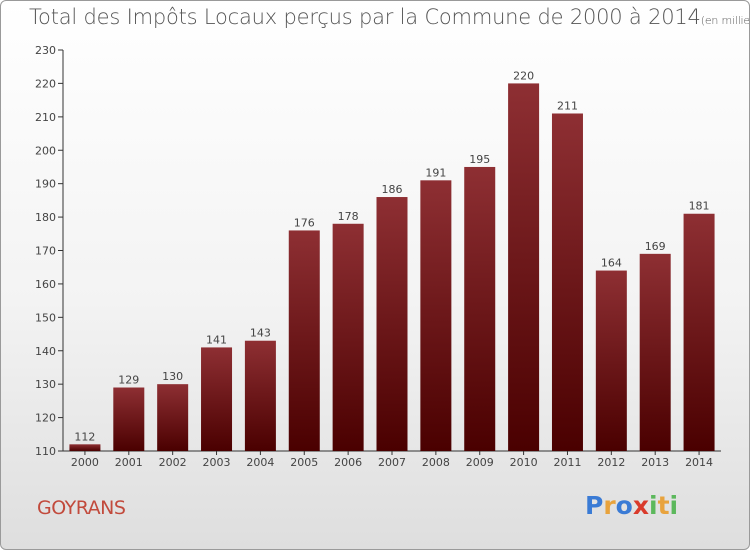  Describe the element at coordinates (655, 246) in the screenshot. I see `bar-value-label: 169` at that location.